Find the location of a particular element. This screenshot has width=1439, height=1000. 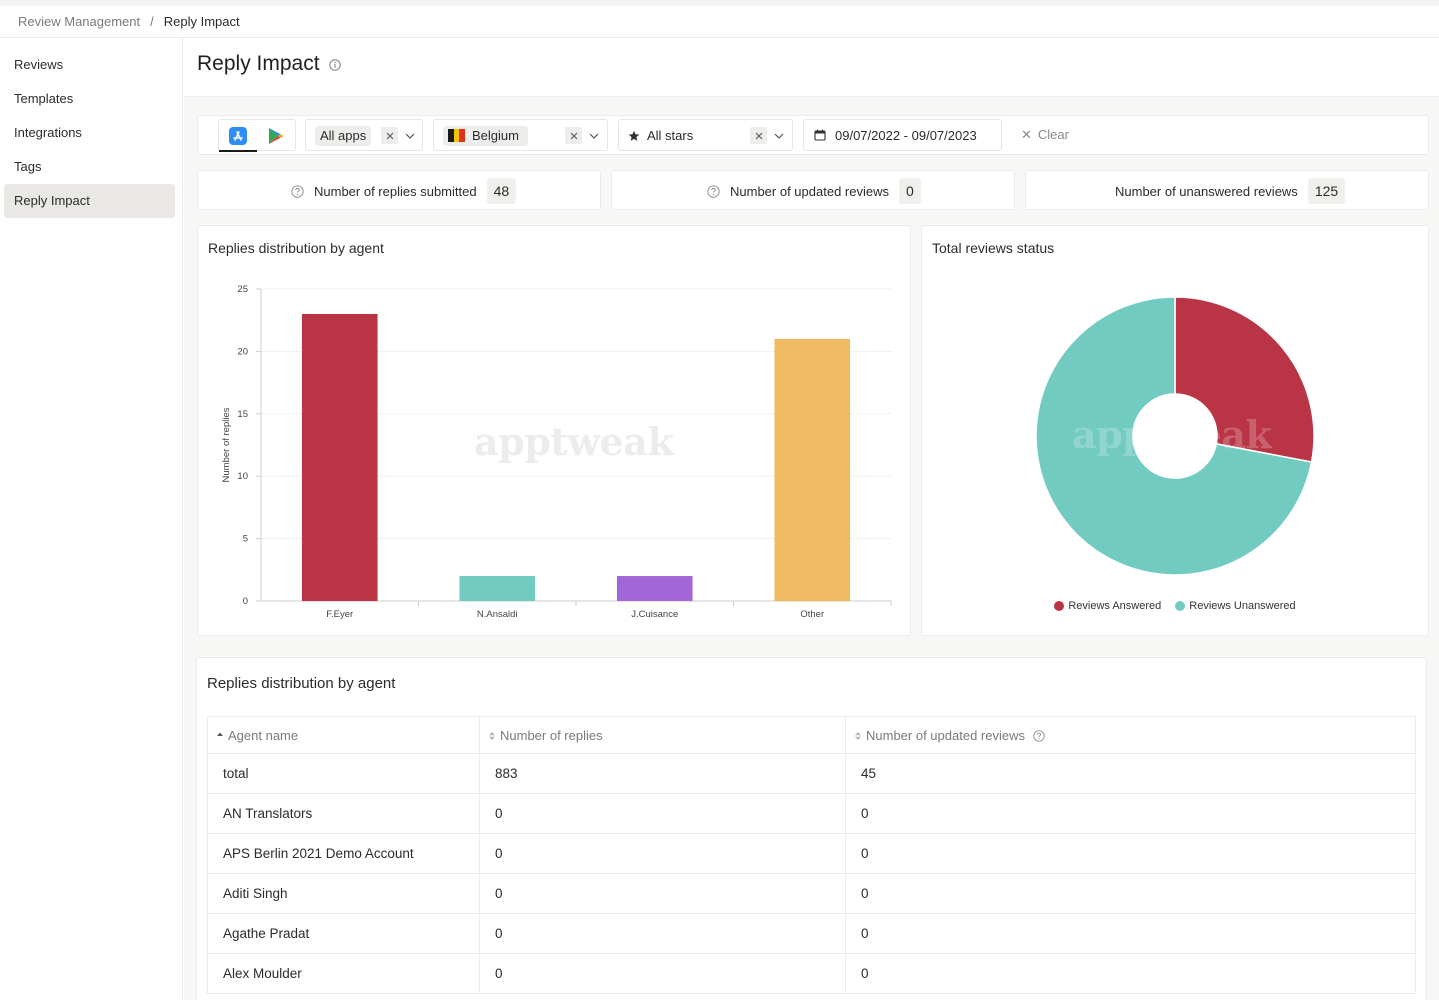

legend-item-unanswered: Reviews Unanswered is located at coordinates (1235, 606).